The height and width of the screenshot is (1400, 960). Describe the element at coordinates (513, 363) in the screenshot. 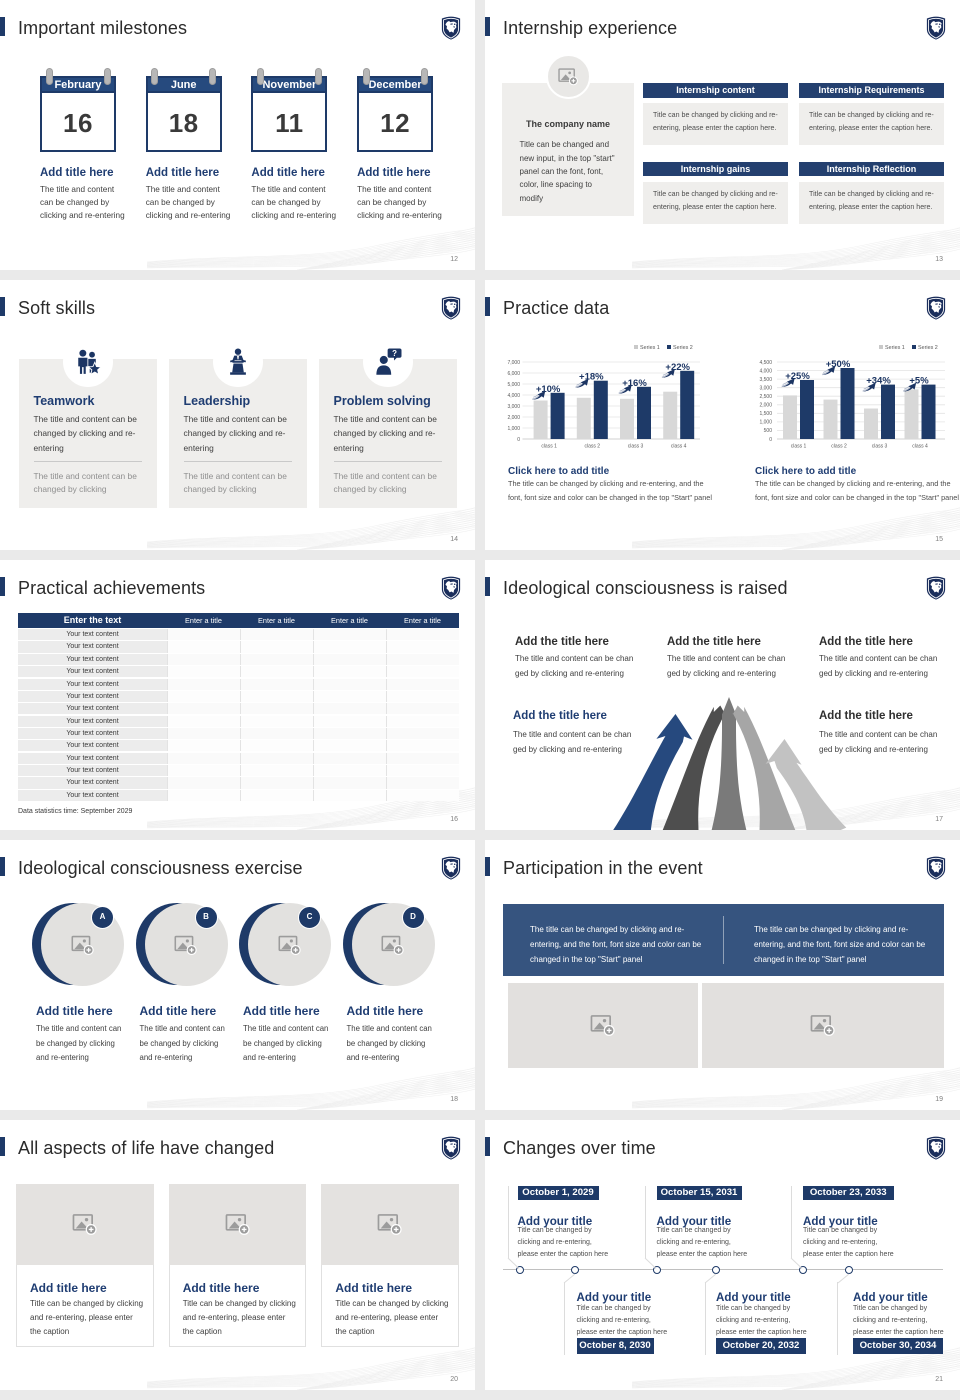

I see `svg-text: 7,000` at that location.